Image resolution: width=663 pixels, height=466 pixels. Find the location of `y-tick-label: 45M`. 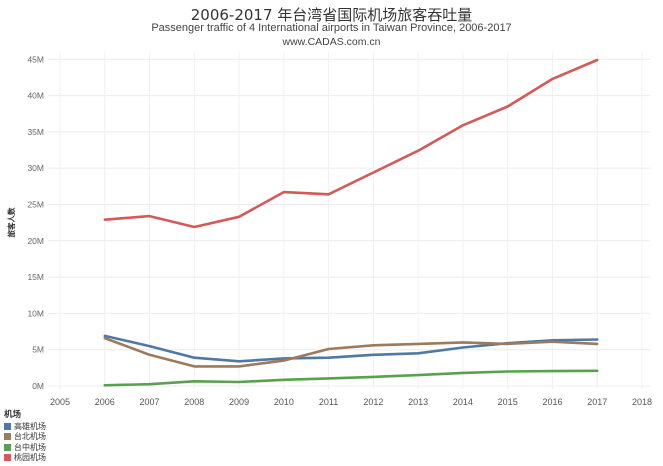

y-tick-label: 45M is located at coordinates (35, 59).